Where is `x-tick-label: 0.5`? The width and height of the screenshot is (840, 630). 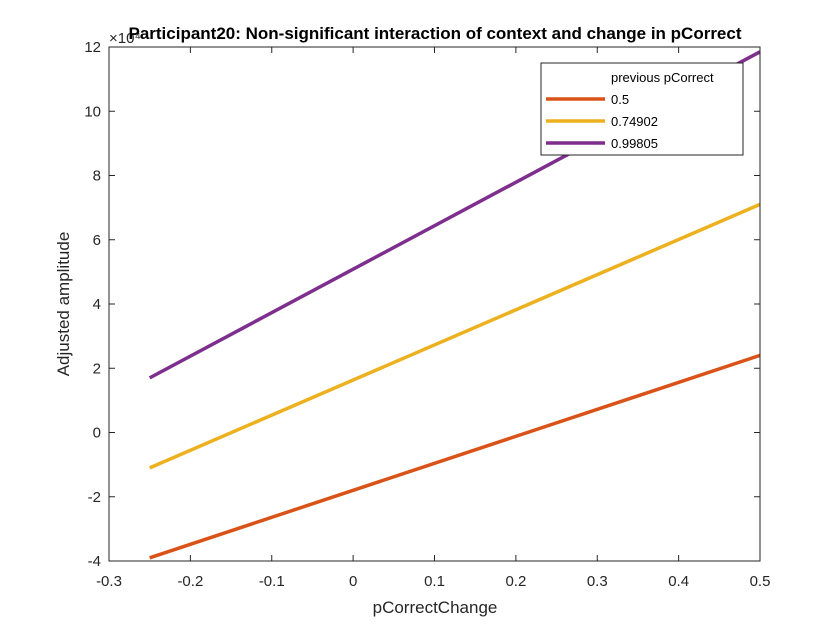
x-tick-label: 0.5 is located at coordinates (760, 581).